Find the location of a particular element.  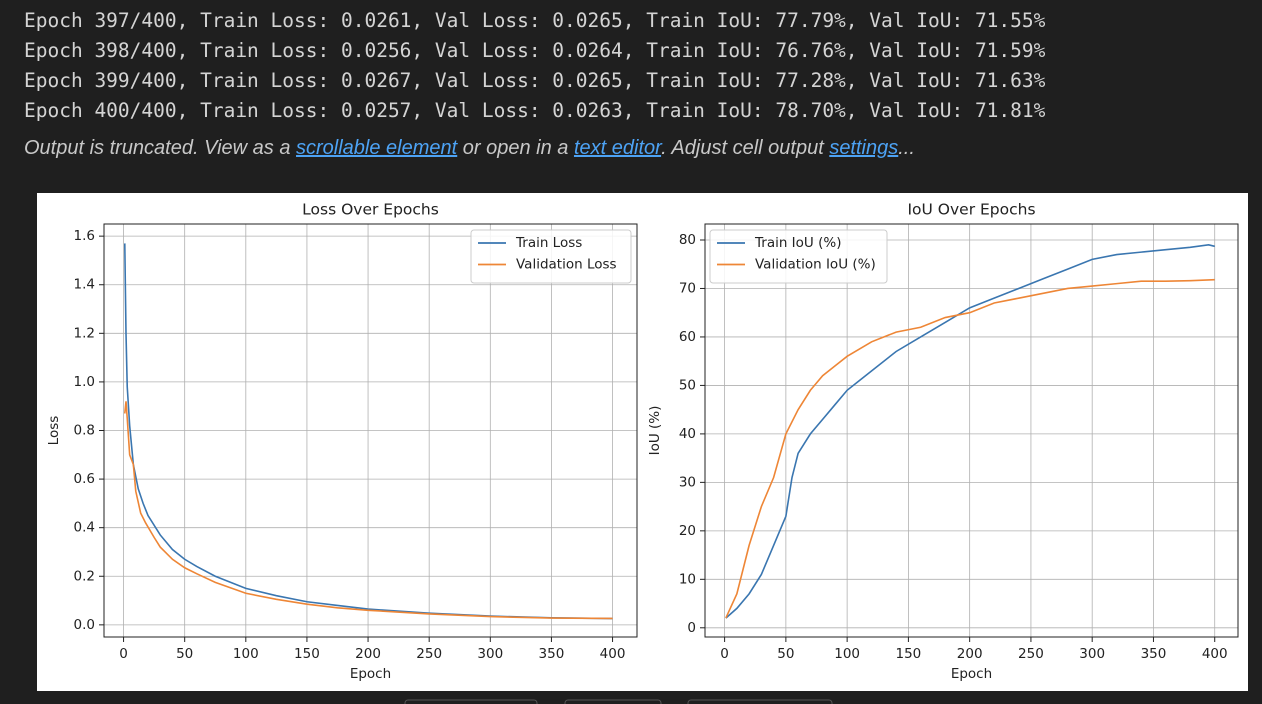

y-tick-label: 0.8 is located at coordinates (84, 431).